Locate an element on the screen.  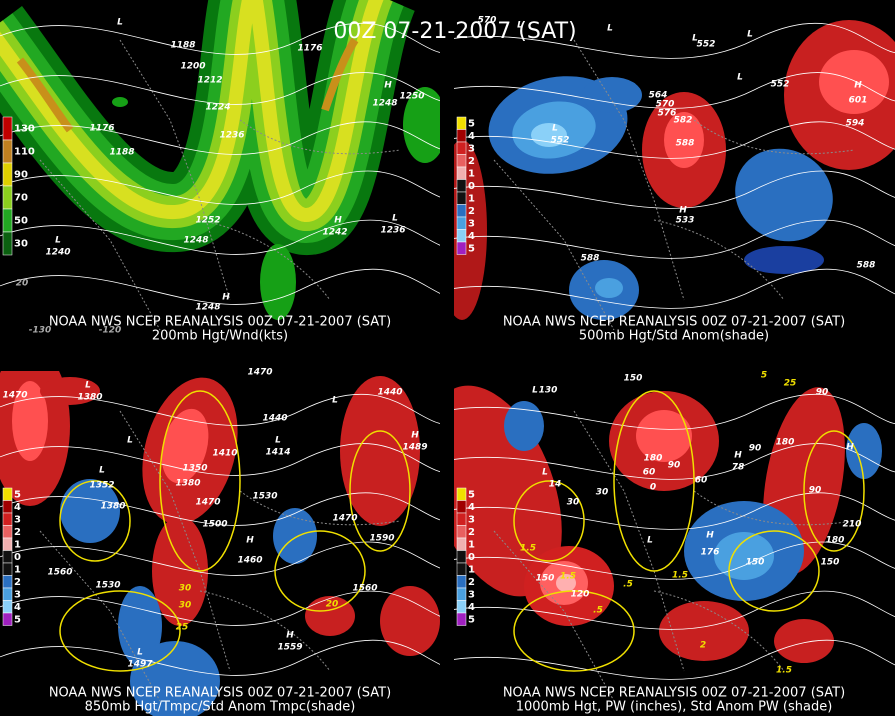
contour-label: 1236 is located at coordinates (392, 231).